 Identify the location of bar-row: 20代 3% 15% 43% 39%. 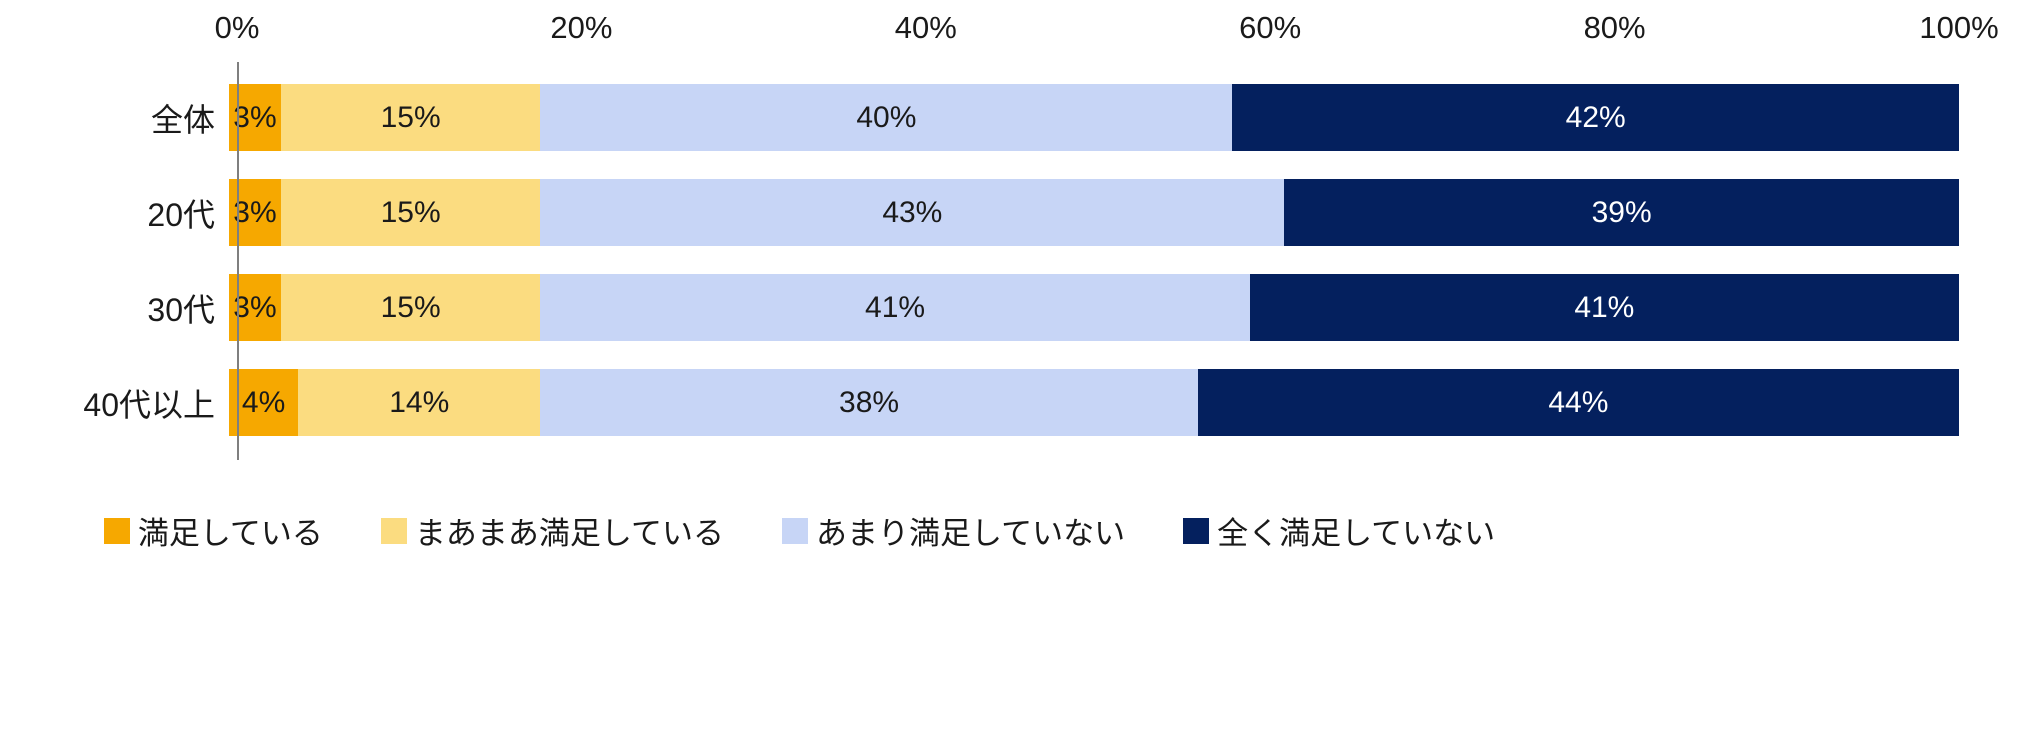
(979, 212).